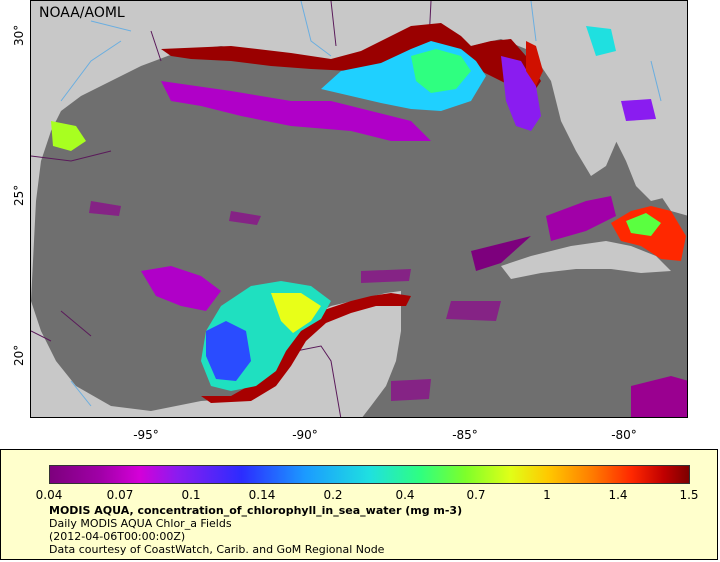 The width and height of the screenshot is (720, 562). What do you see at coordinates (521, 93) in the screenshot?
I see `chl-west-florida` at bounding box center [521, 93].